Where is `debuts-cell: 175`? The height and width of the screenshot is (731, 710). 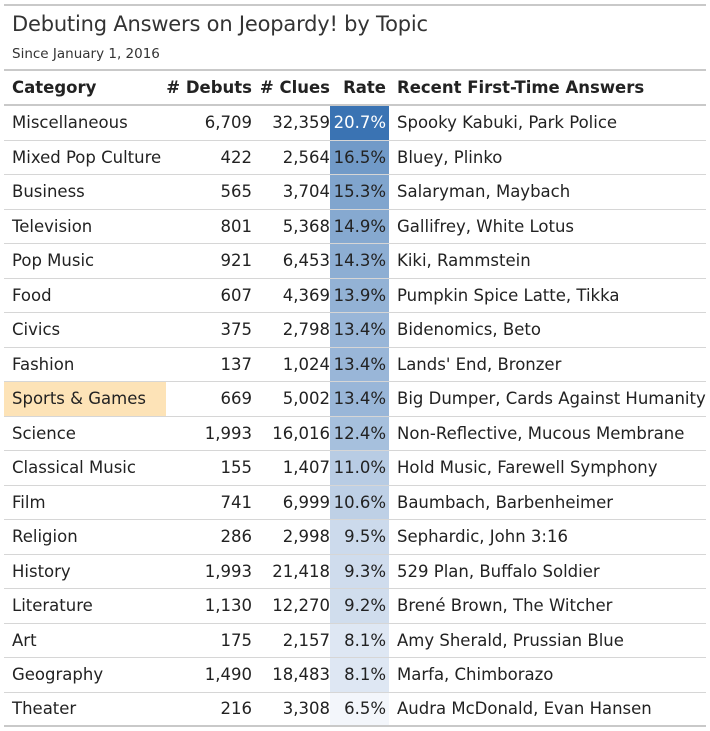
debuts-cell: 175 is located at coordinates (236, 640).